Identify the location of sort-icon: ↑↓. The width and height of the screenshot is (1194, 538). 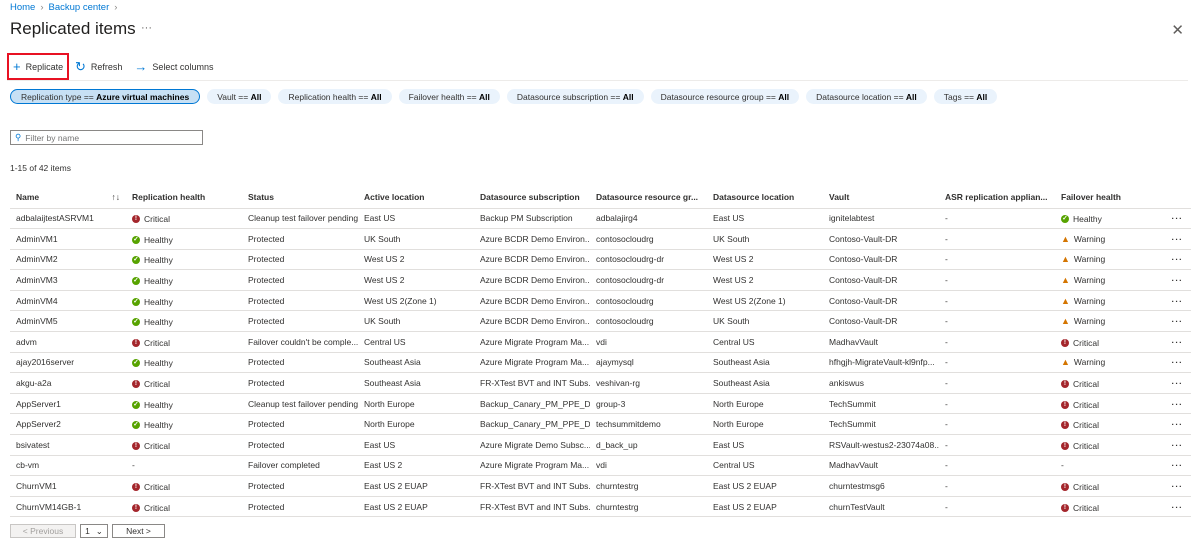
(116, 197).